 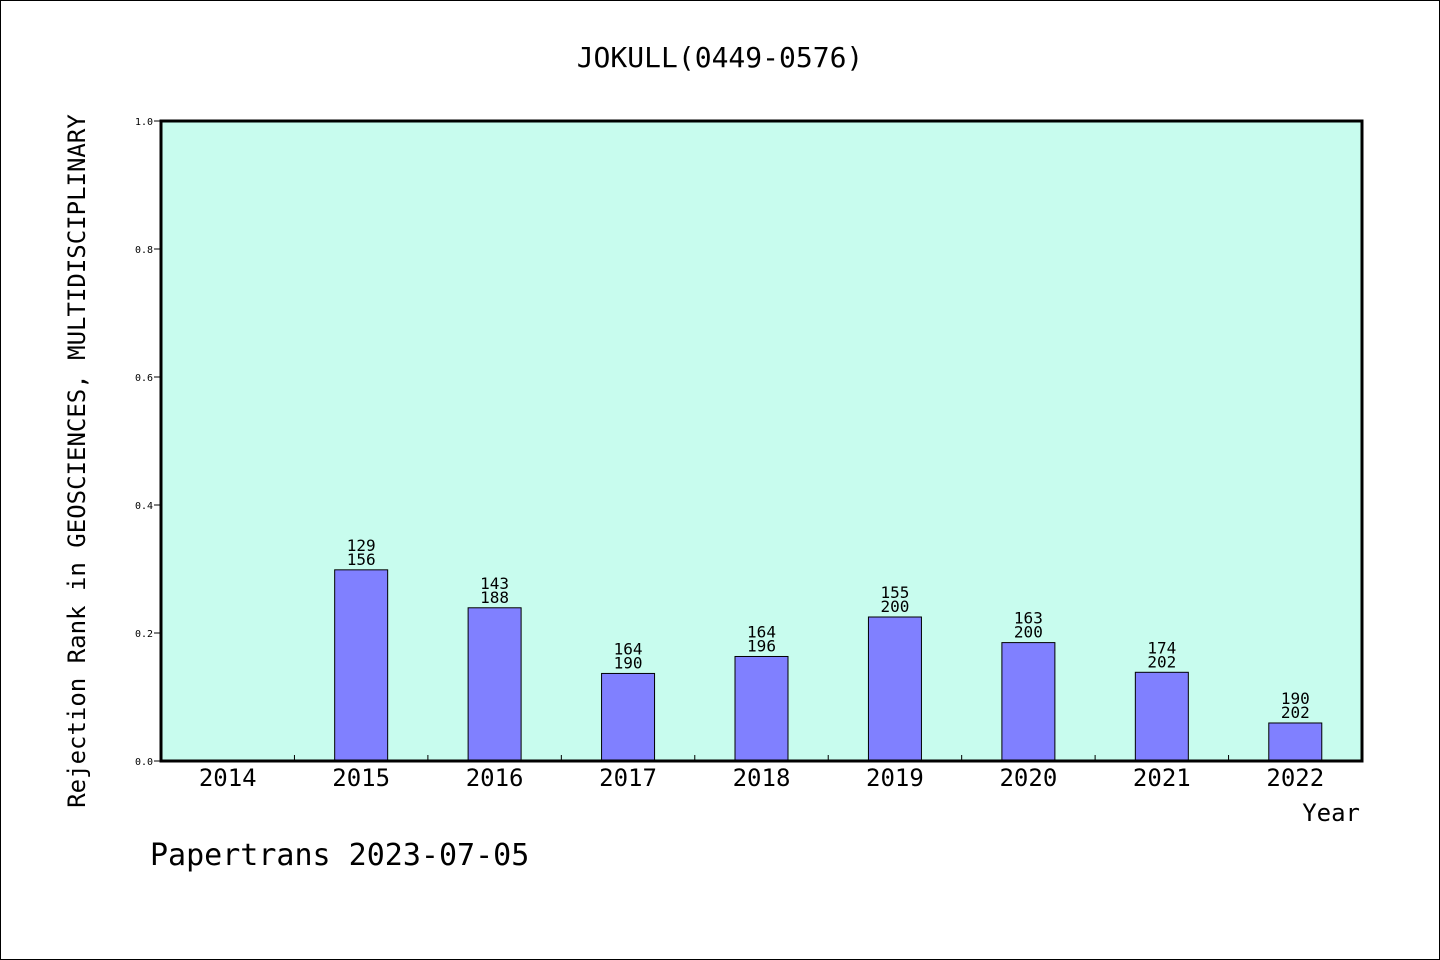 I want to click on y-tick-label: 0.8, so click(x=144, y=250).